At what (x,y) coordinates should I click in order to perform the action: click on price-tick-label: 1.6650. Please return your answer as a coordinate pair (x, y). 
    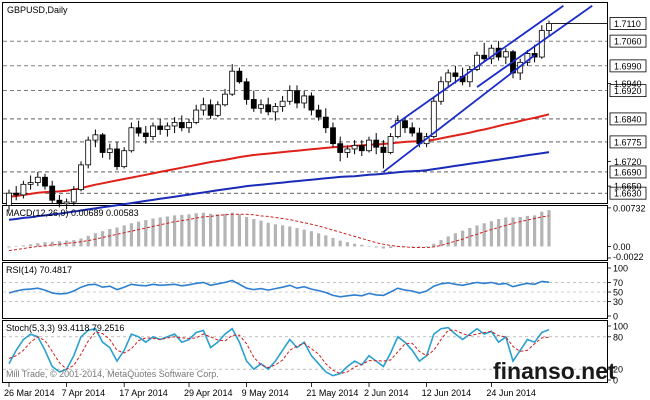
    Looking at the image, I should click on (628, 187).